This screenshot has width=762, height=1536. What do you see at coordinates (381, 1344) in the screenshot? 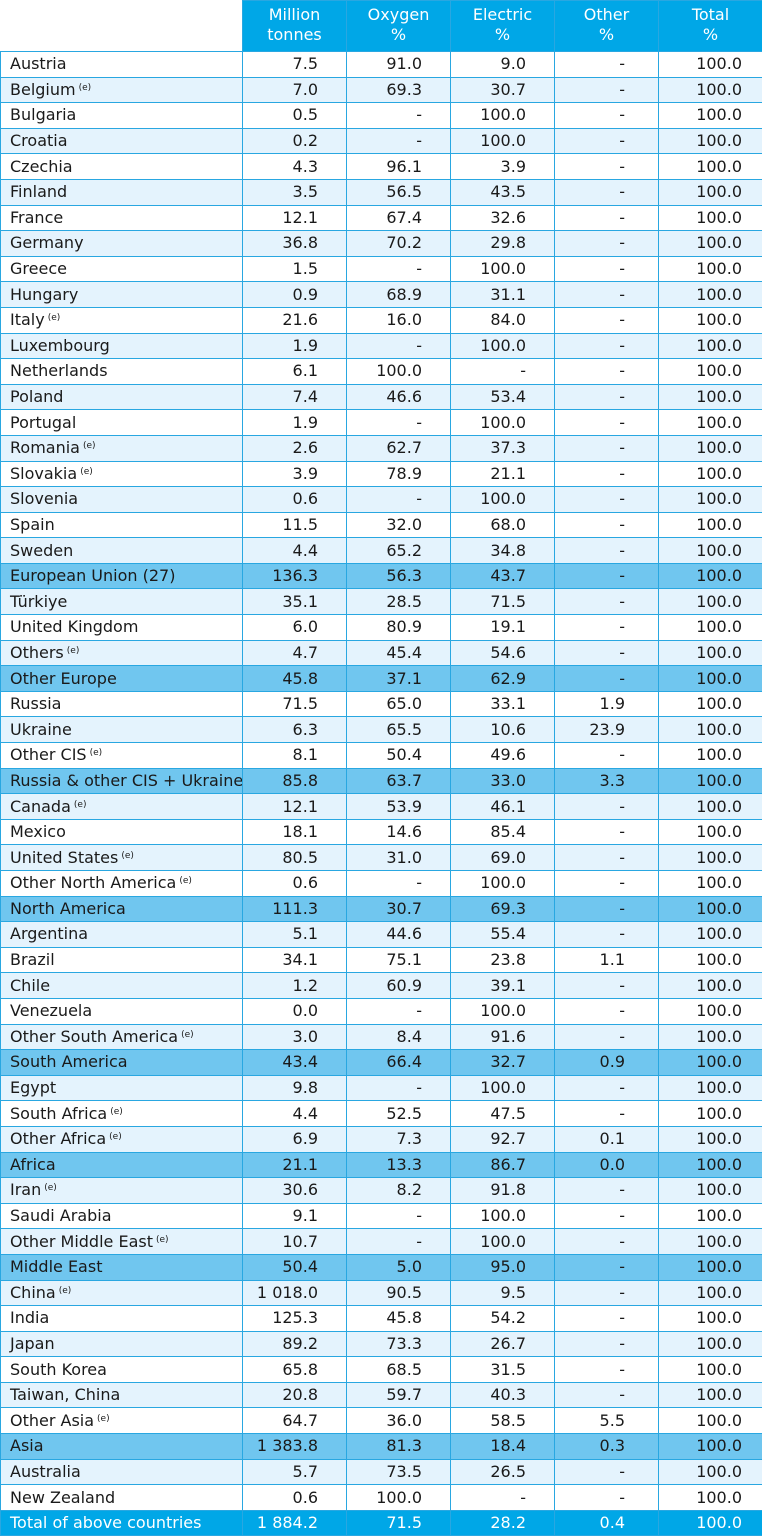
I see `table-row: Japan 89.2 73.3 26.7-100.0` at bounding box center [381, 1344].